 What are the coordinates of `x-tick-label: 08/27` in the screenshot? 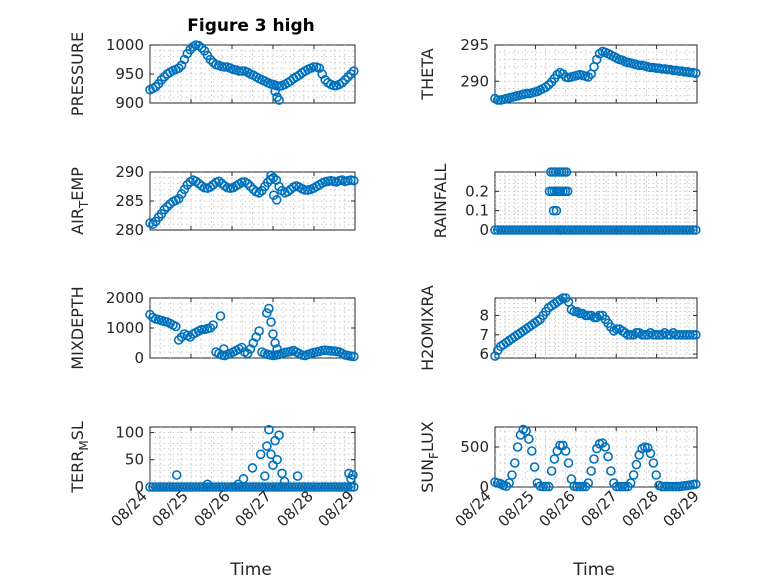 It's located at (599, 508).